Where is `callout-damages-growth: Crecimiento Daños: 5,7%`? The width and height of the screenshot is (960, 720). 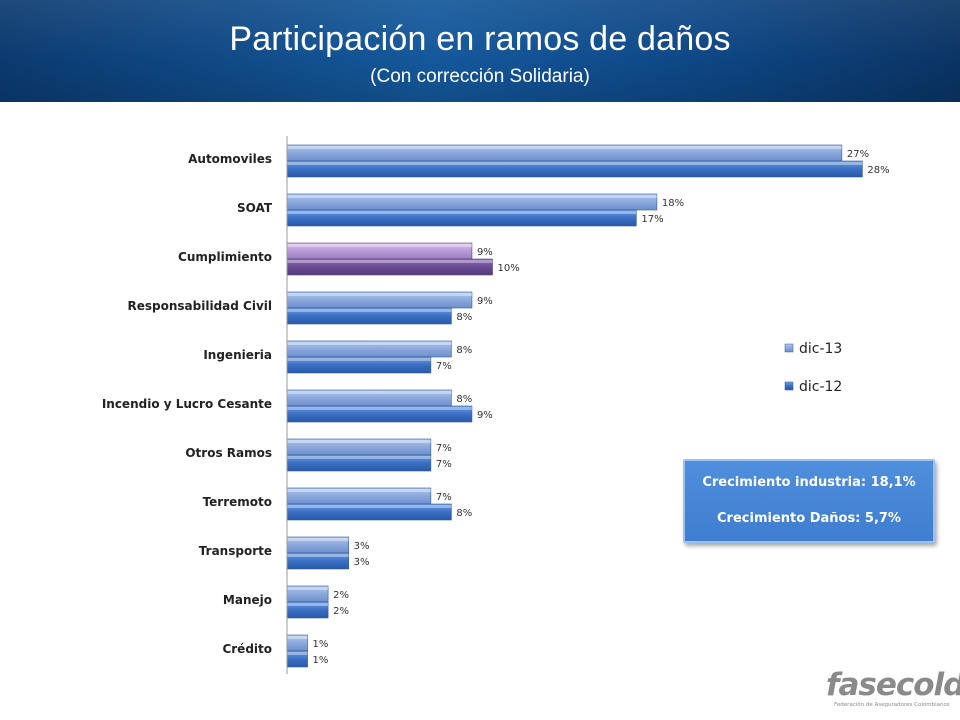
callout-damages-growth: Crecimiento Daños: 5,7% is located at coordinates (809, 518).